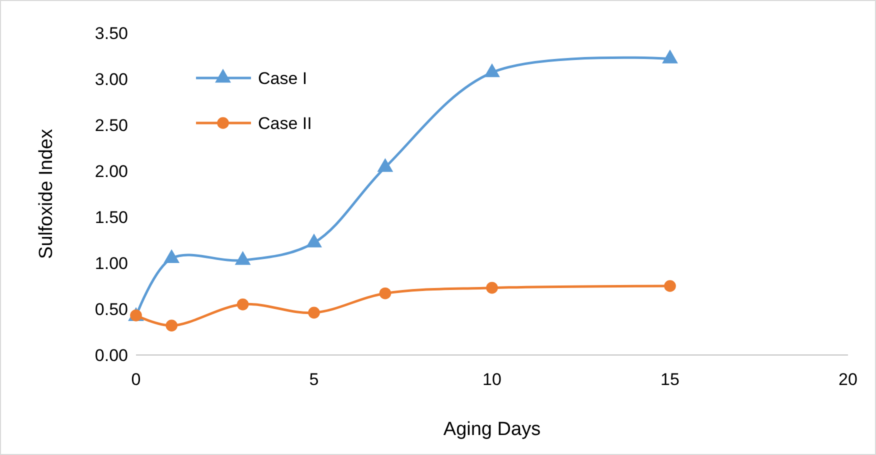  I want to click on y-axis-title: Sulfoxide Index, so click(46, 193).